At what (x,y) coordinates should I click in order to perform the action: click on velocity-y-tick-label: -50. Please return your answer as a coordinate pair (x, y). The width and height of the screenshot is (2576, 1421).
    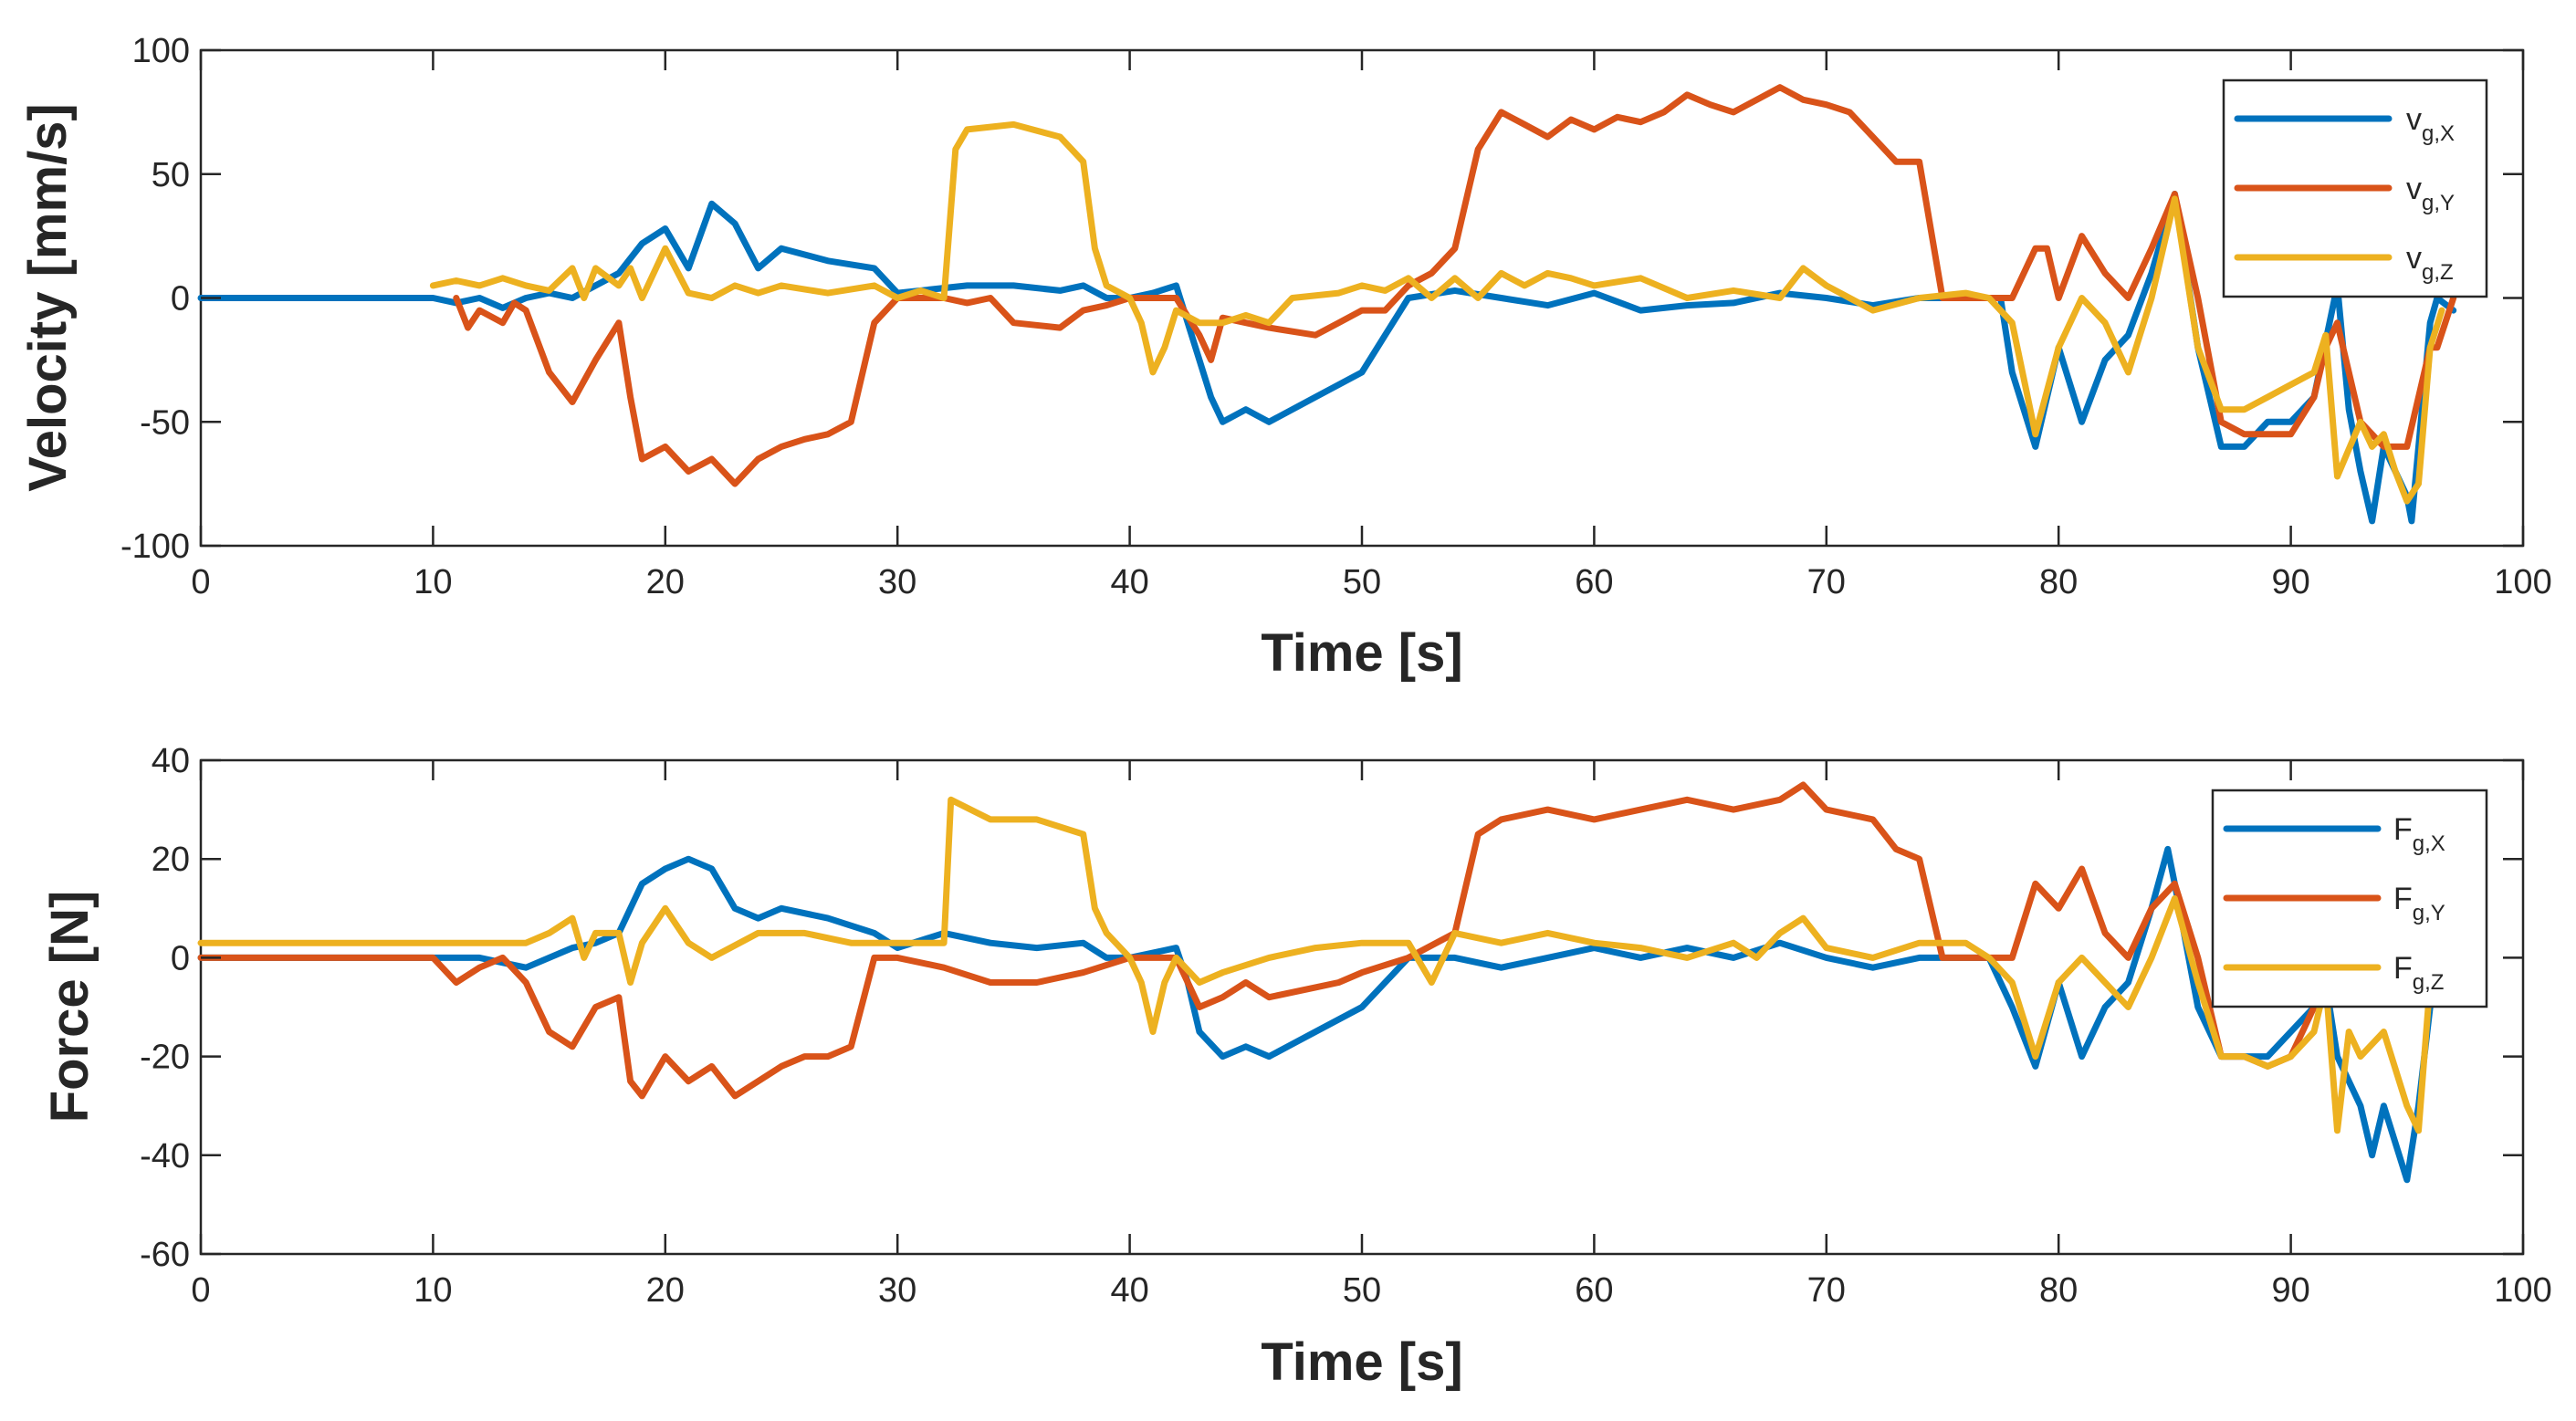
    Looking at the image, I should click on (165, 422).